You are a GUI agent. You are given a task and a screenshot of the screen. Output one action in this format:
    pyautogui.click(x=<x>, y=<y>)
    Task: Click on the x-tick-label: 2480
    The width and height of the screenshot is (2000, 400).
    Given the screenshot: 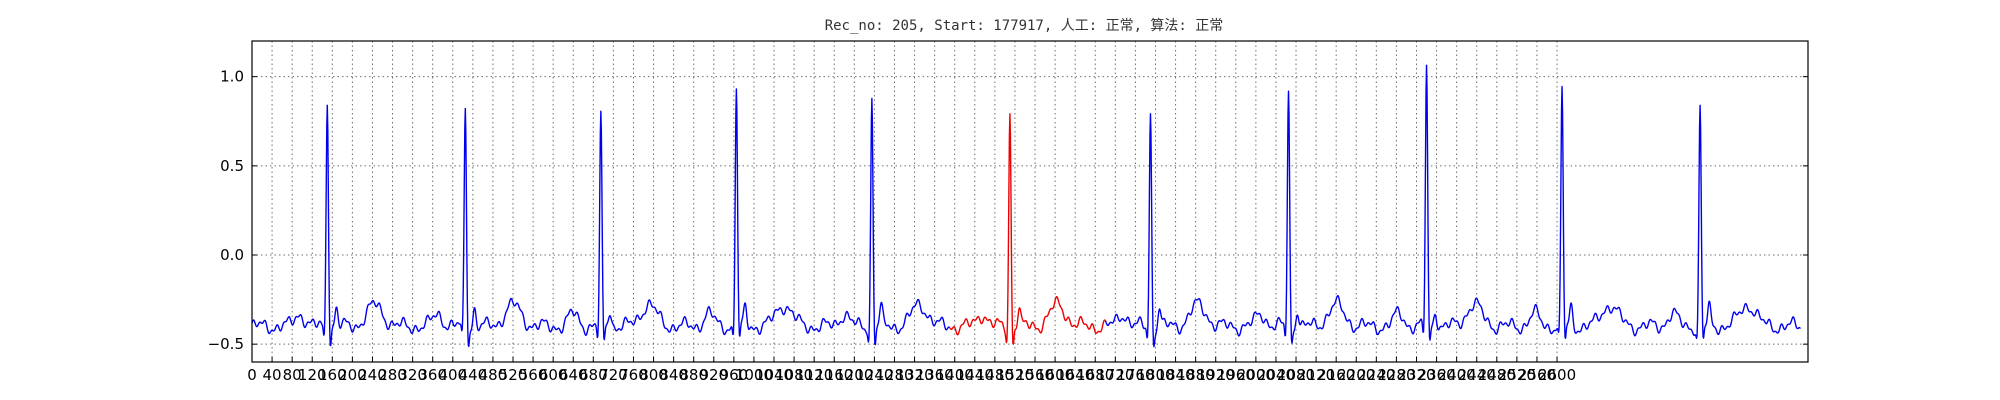 What is the action you would take?
    pyautogui.click(x=1497, y=375)
    